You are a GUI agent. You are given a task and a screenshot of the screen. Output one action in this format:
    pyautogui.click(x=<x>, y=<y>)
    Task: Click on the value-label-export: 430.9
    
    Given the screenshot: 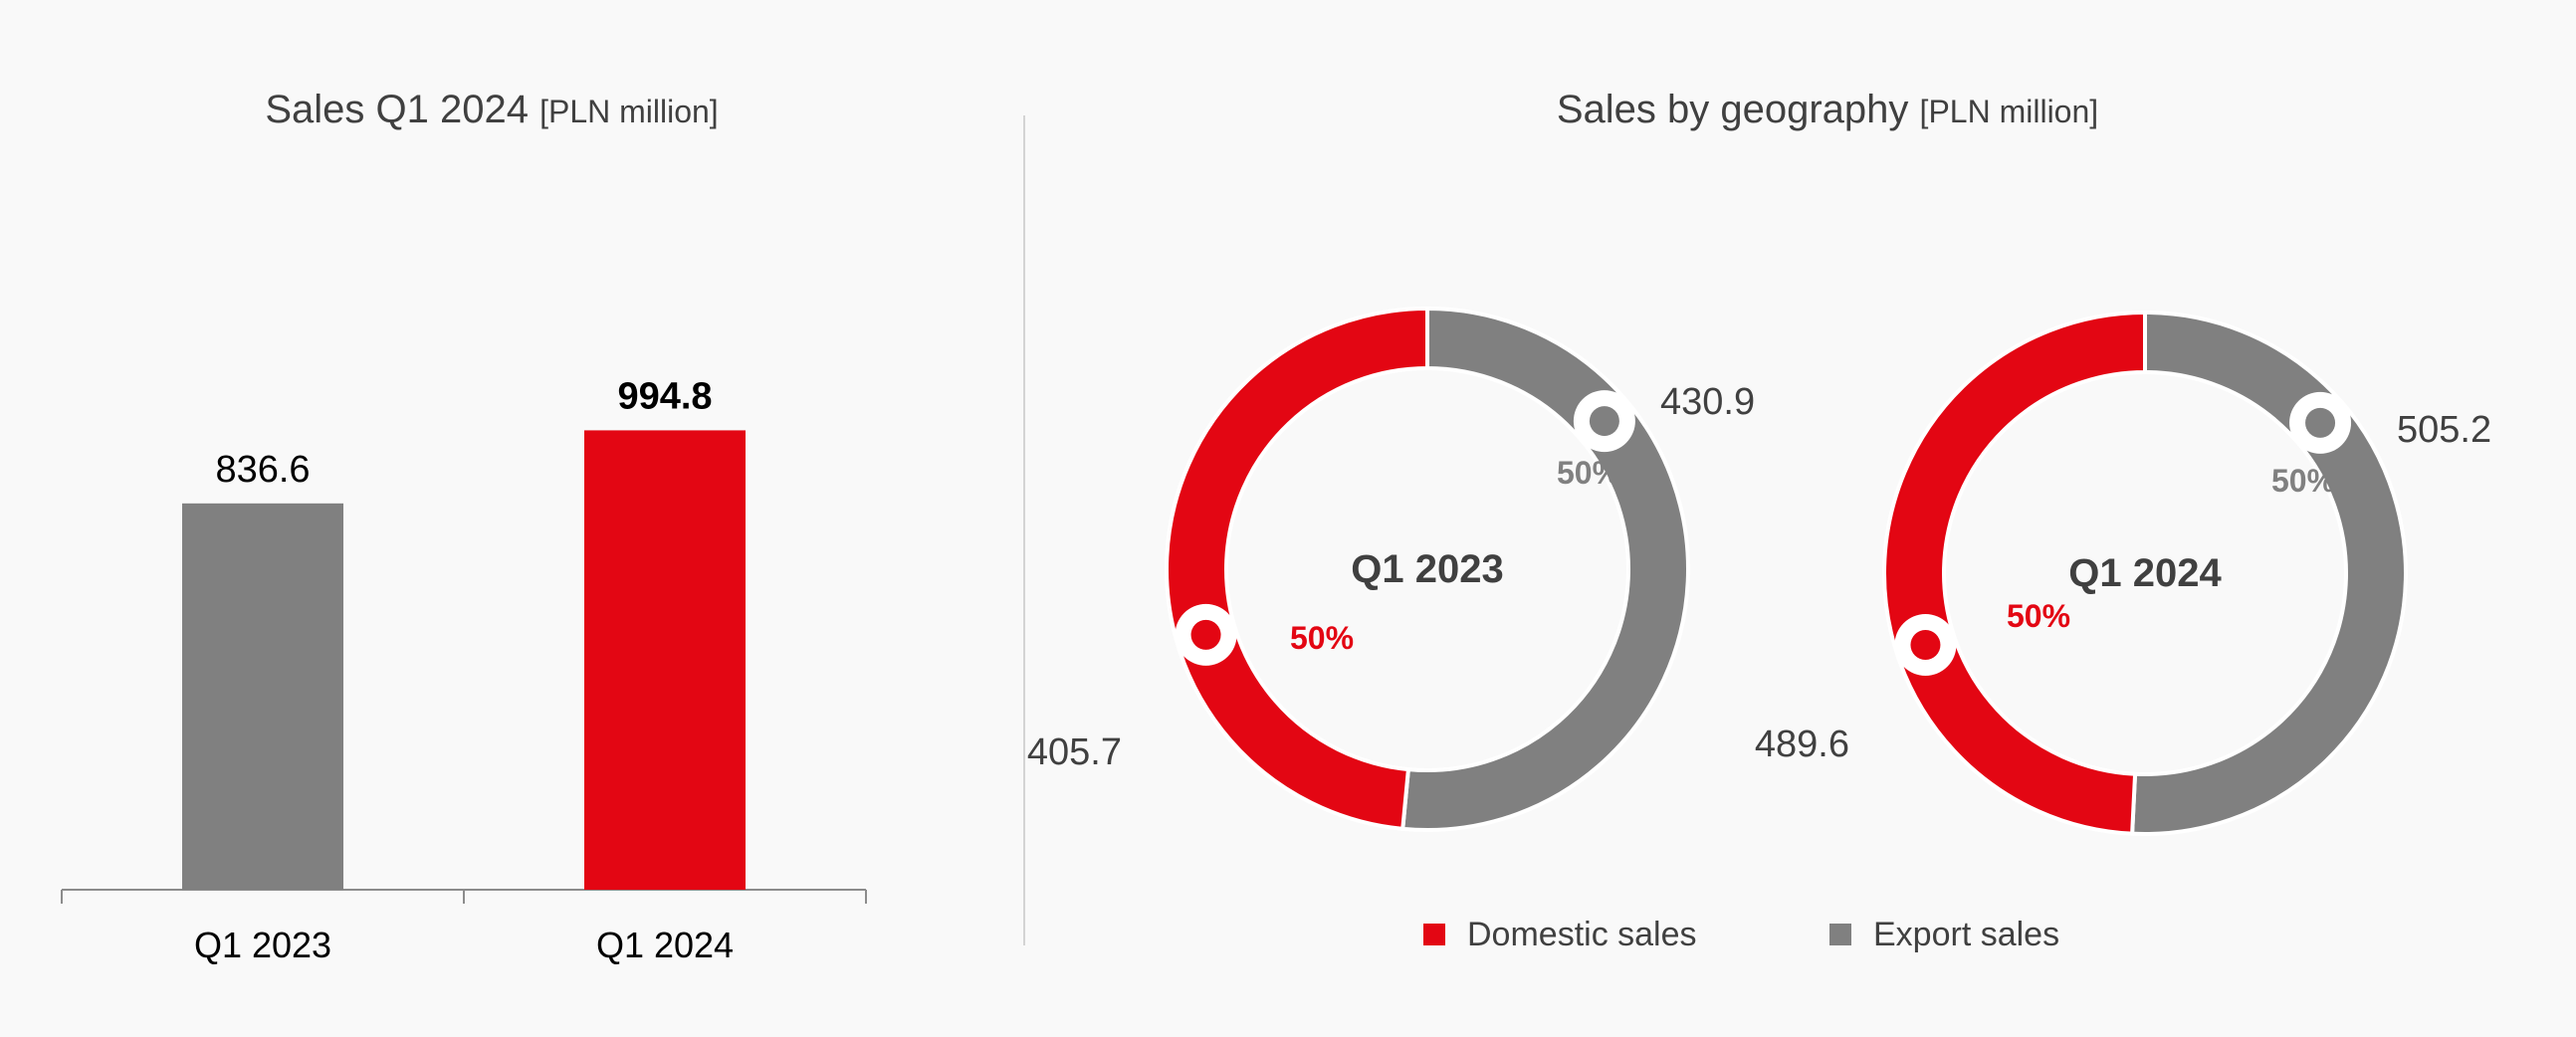 What is the action you would take?
    pyautogui.click(x=1707, y=402)
    